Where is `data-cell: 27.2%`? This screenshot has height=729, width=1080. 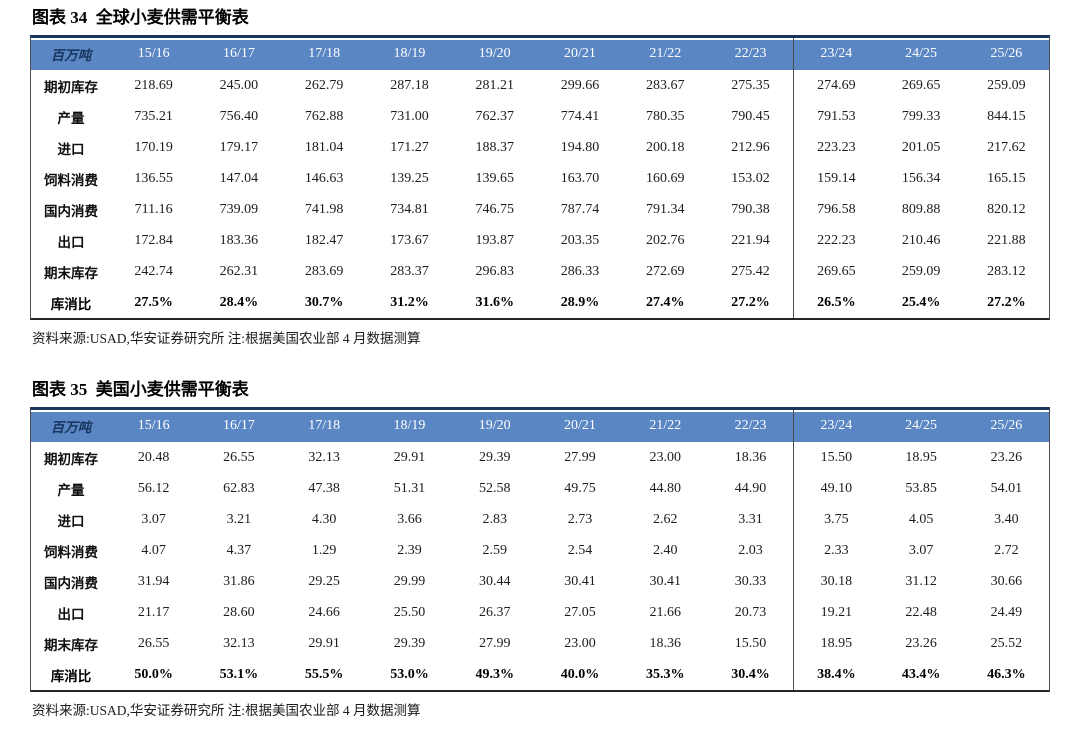 data-cell: 27.2% is located at coordinates (750, 302).